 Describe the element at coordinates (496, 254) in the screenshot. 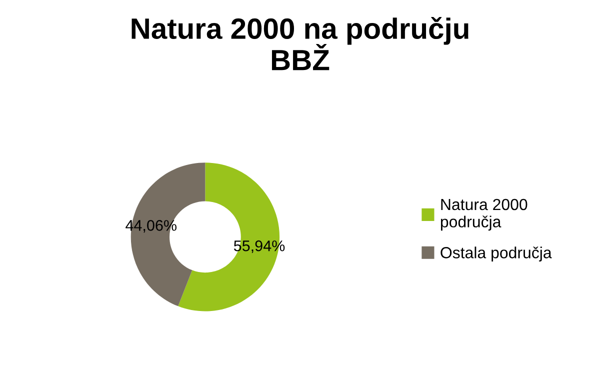

I see `legend-label: Ostala područja` at that location.